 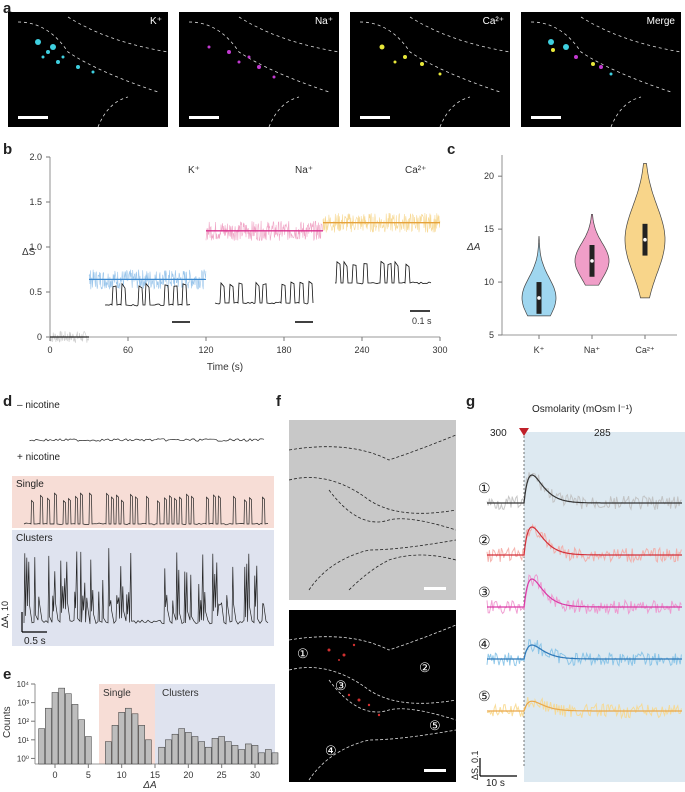 What do you see at coordinates (49, 350) in the screenshot?
I see `b-xtick-label: 0` at bounding box center [49, 350].